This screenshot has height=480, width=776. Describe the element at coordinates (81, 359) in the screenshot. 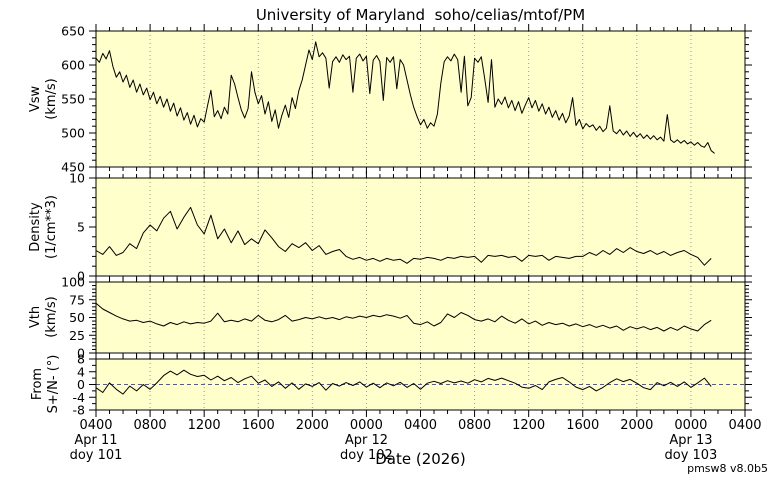

I see `y-tick-label: 8` at that location.